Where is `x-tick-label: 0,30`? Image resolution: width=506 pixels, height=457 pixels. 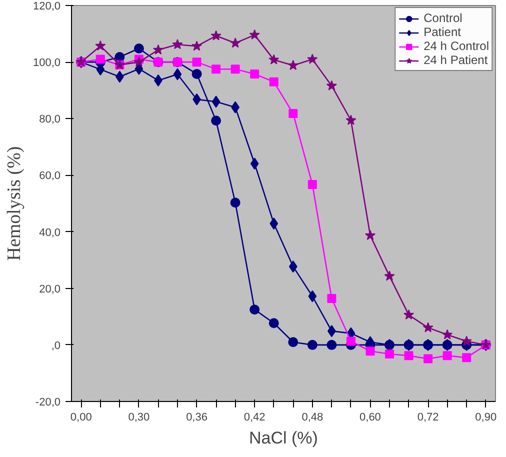
x-tick-label: 0,30 is located at coordinates (139, 418).